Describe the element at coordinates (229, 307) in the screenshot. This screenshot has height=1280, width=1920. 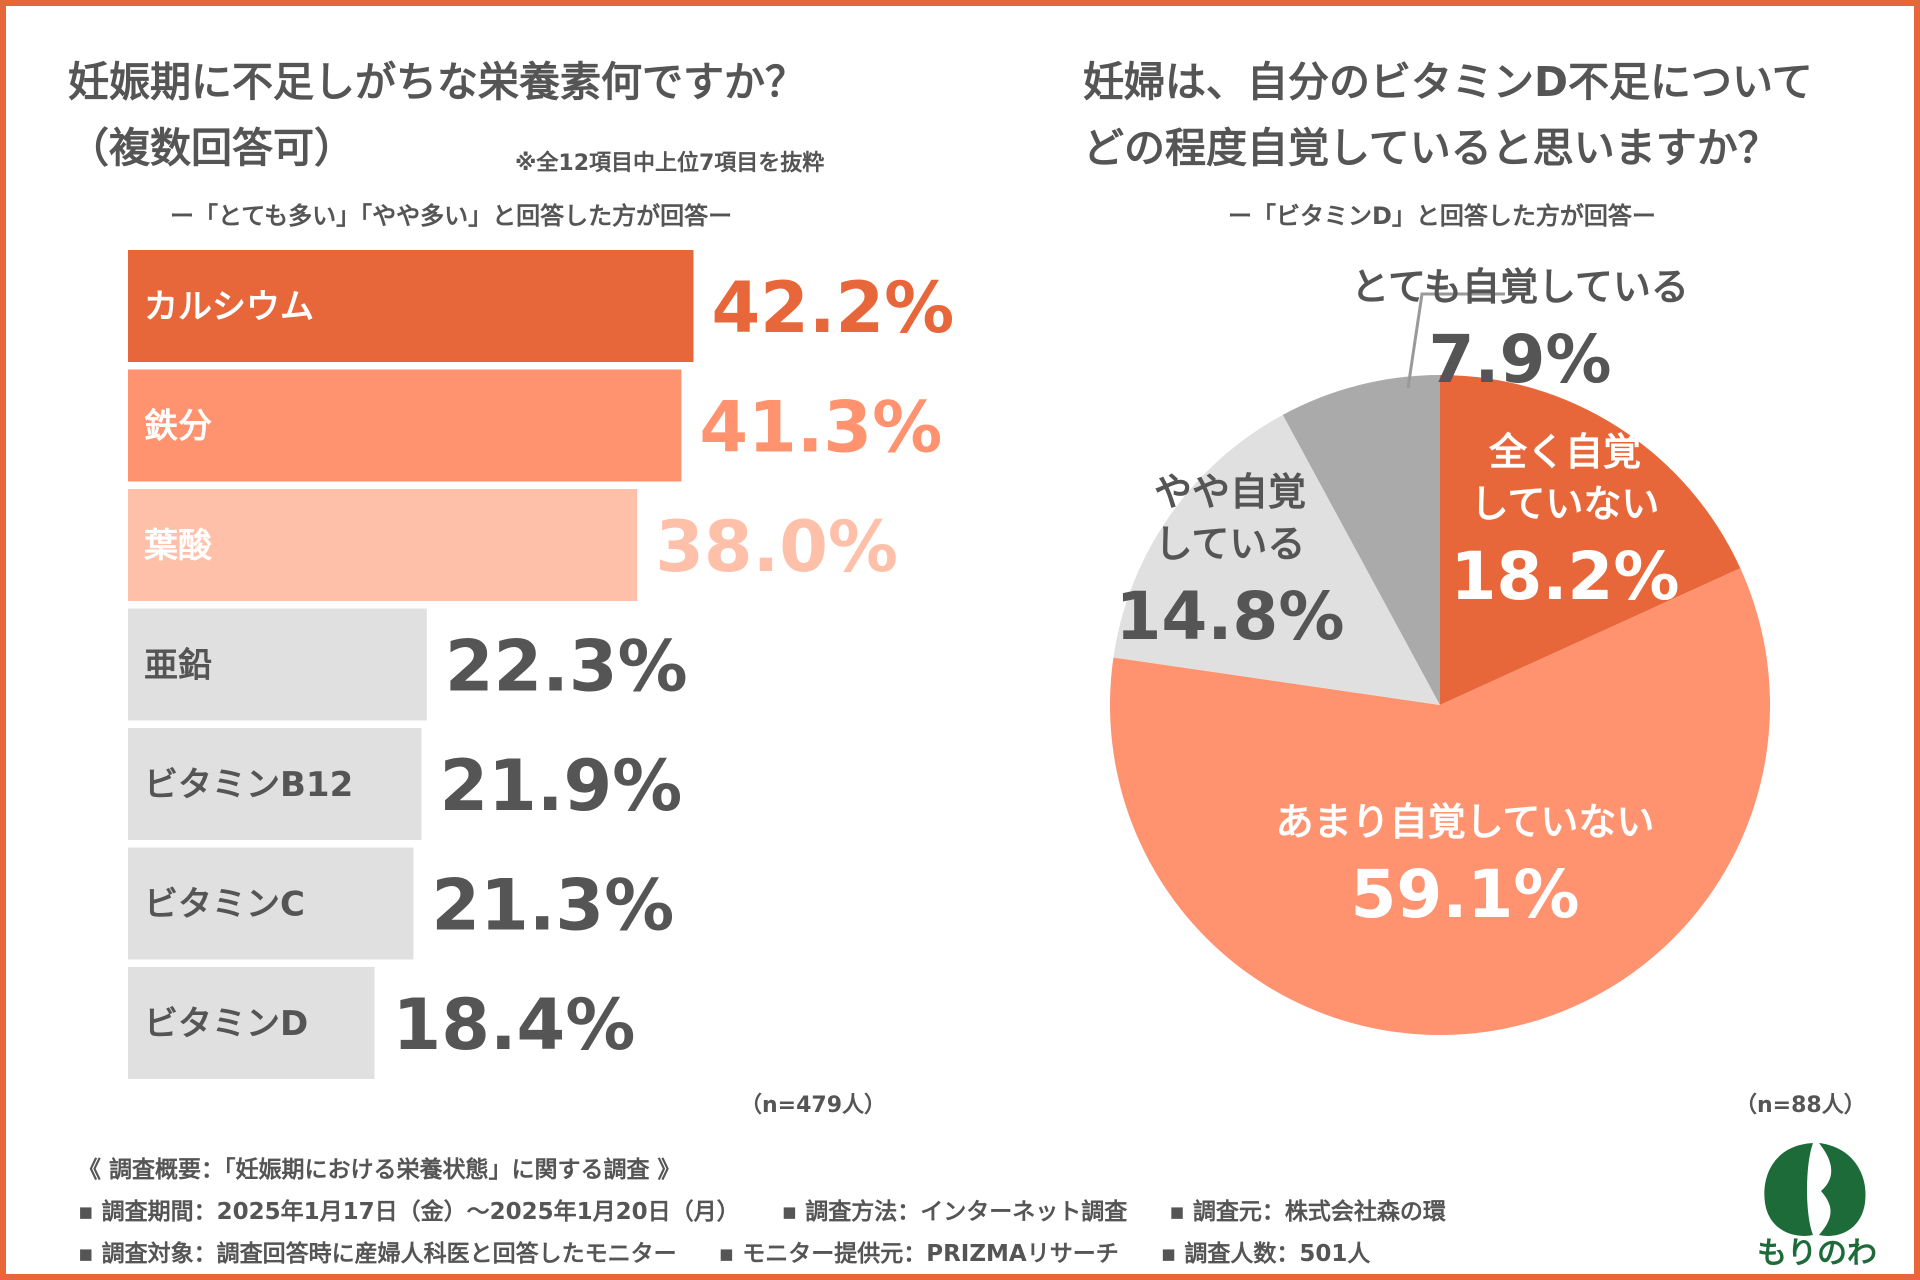
I see `bar-category-label: カルシウム` at that location.